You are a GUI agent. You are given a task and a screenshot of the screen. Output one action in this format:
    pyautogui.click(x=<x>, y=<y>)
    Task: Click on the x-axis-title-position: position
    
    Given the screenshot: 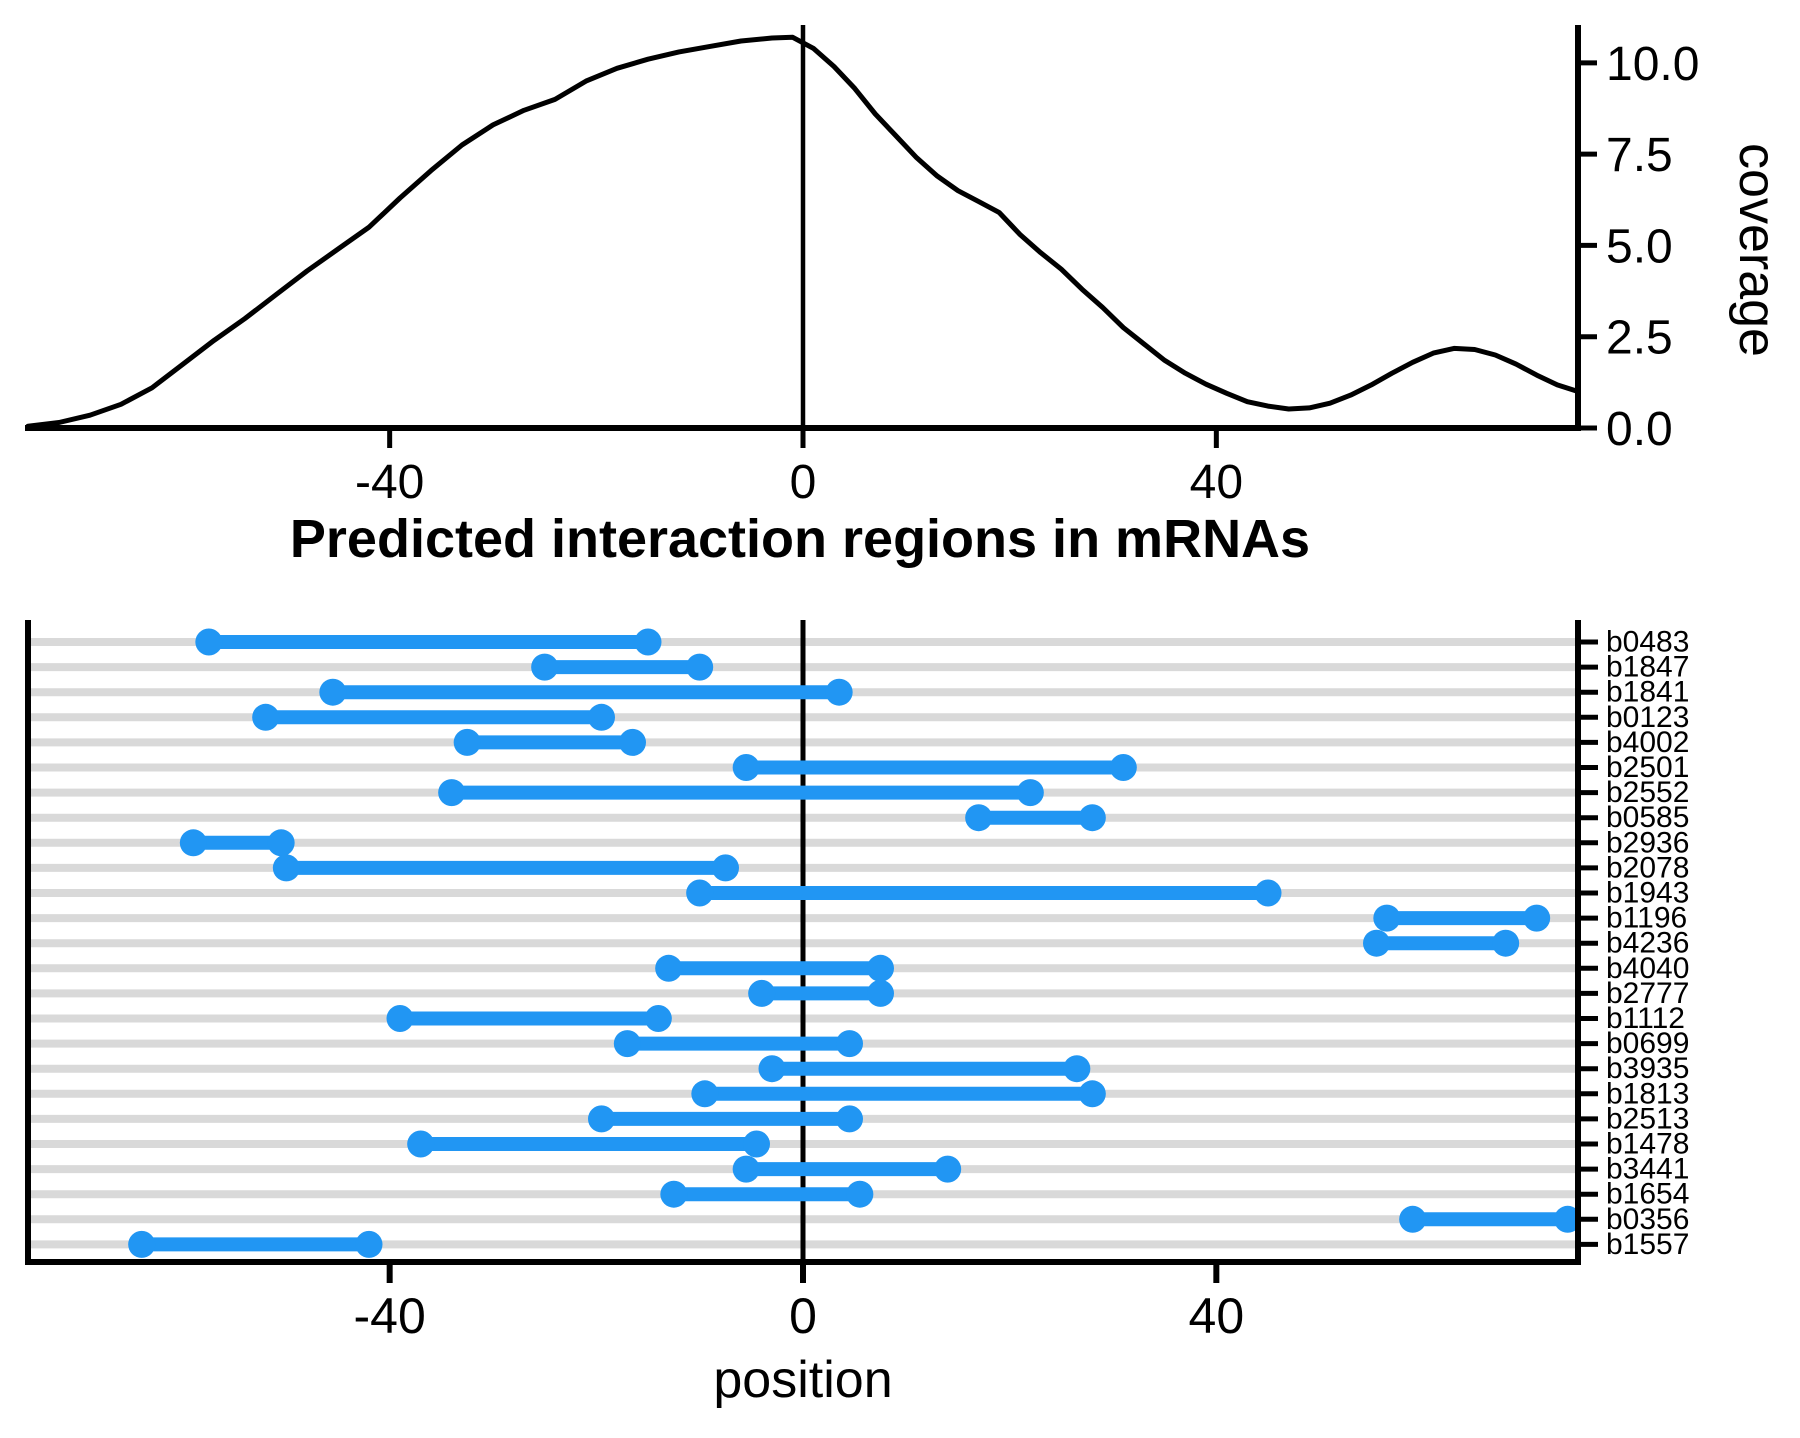 What is the action you would take?
    pyautogui.click(x=802, y=1380)
    